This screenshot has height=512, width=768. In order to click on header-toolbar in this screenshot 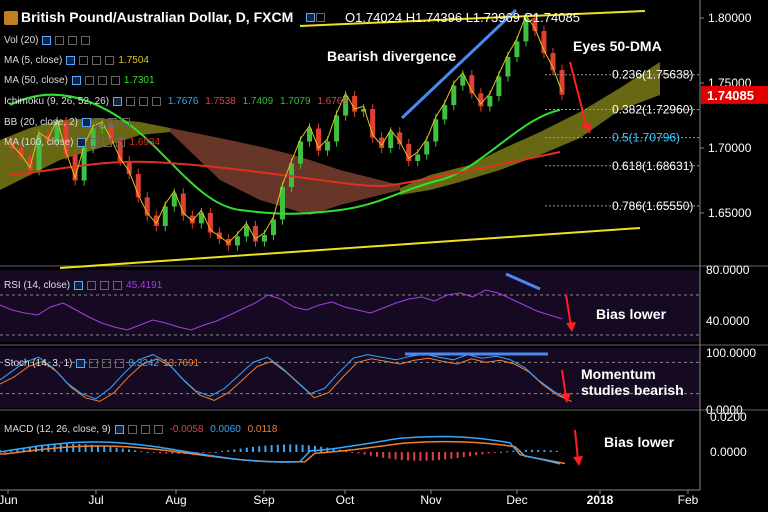, I will do `click(316, 18)`.